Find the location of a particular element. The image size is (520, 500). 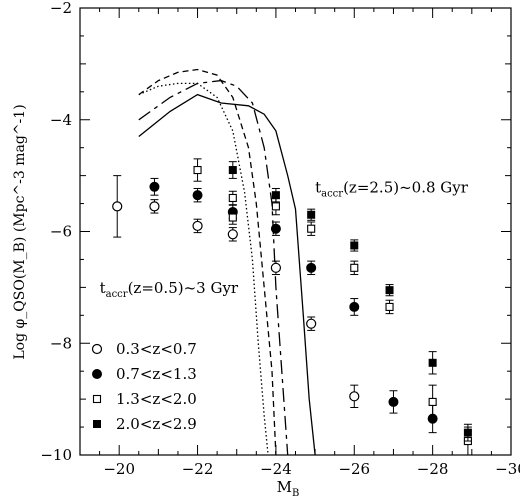

legend-marker-filled-square is located at coordinates (97, 424).